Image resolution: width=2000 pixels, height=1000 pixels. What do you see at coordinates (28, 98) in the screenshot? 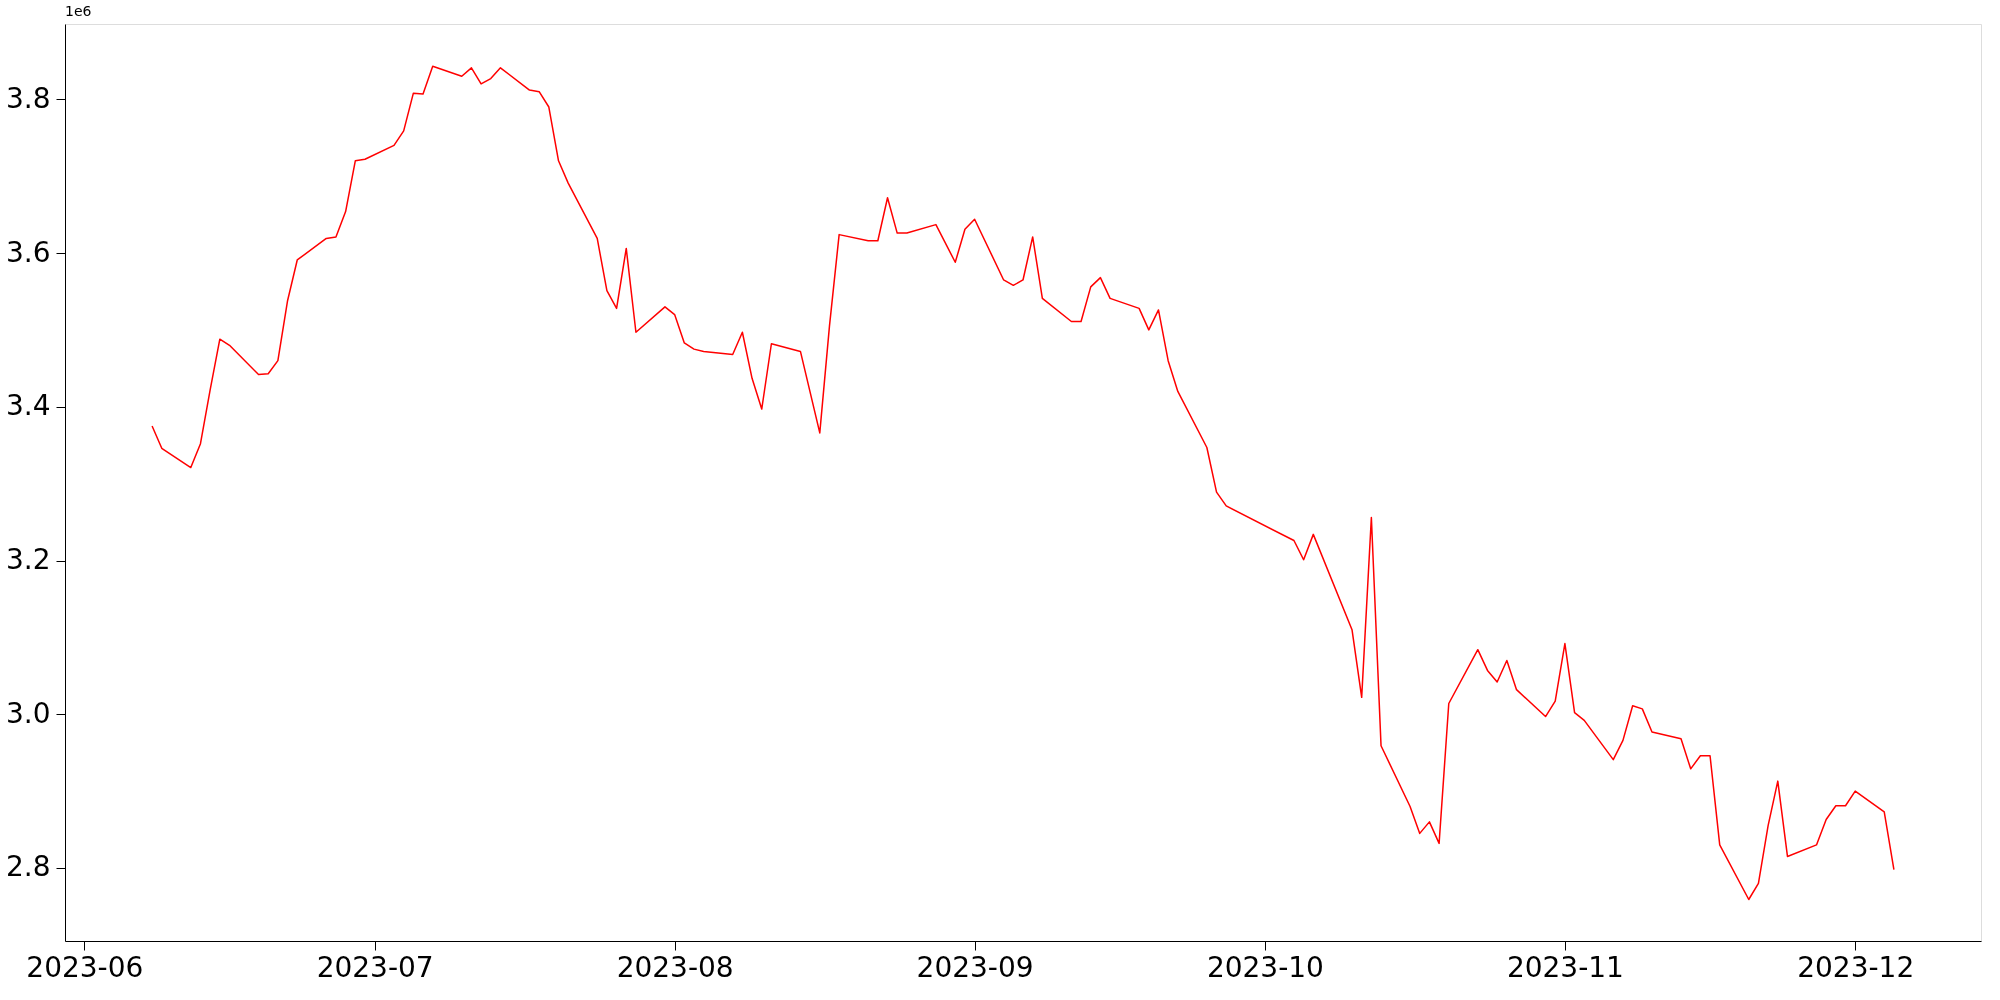
I see `y-tick-label: 3.8` at bounding box center [28, 98].